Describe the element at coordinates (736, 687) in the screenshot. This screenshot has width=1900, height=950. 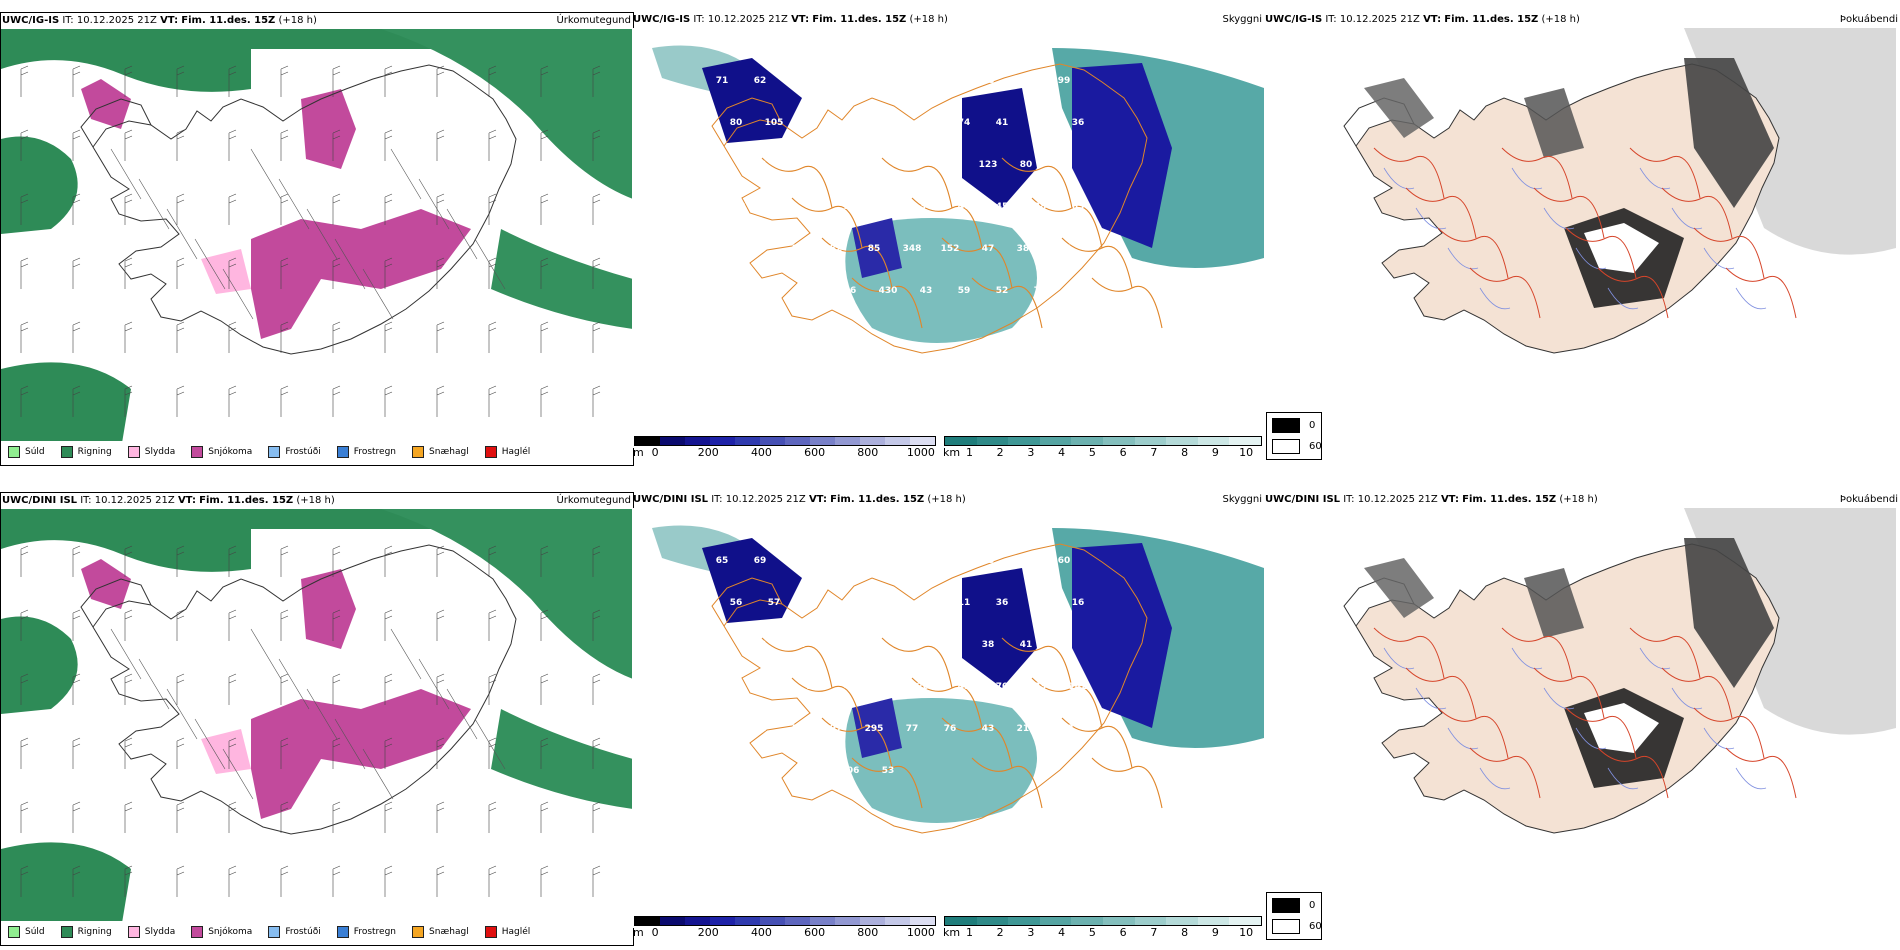
I see `cloud-base-label: 96` at that location.